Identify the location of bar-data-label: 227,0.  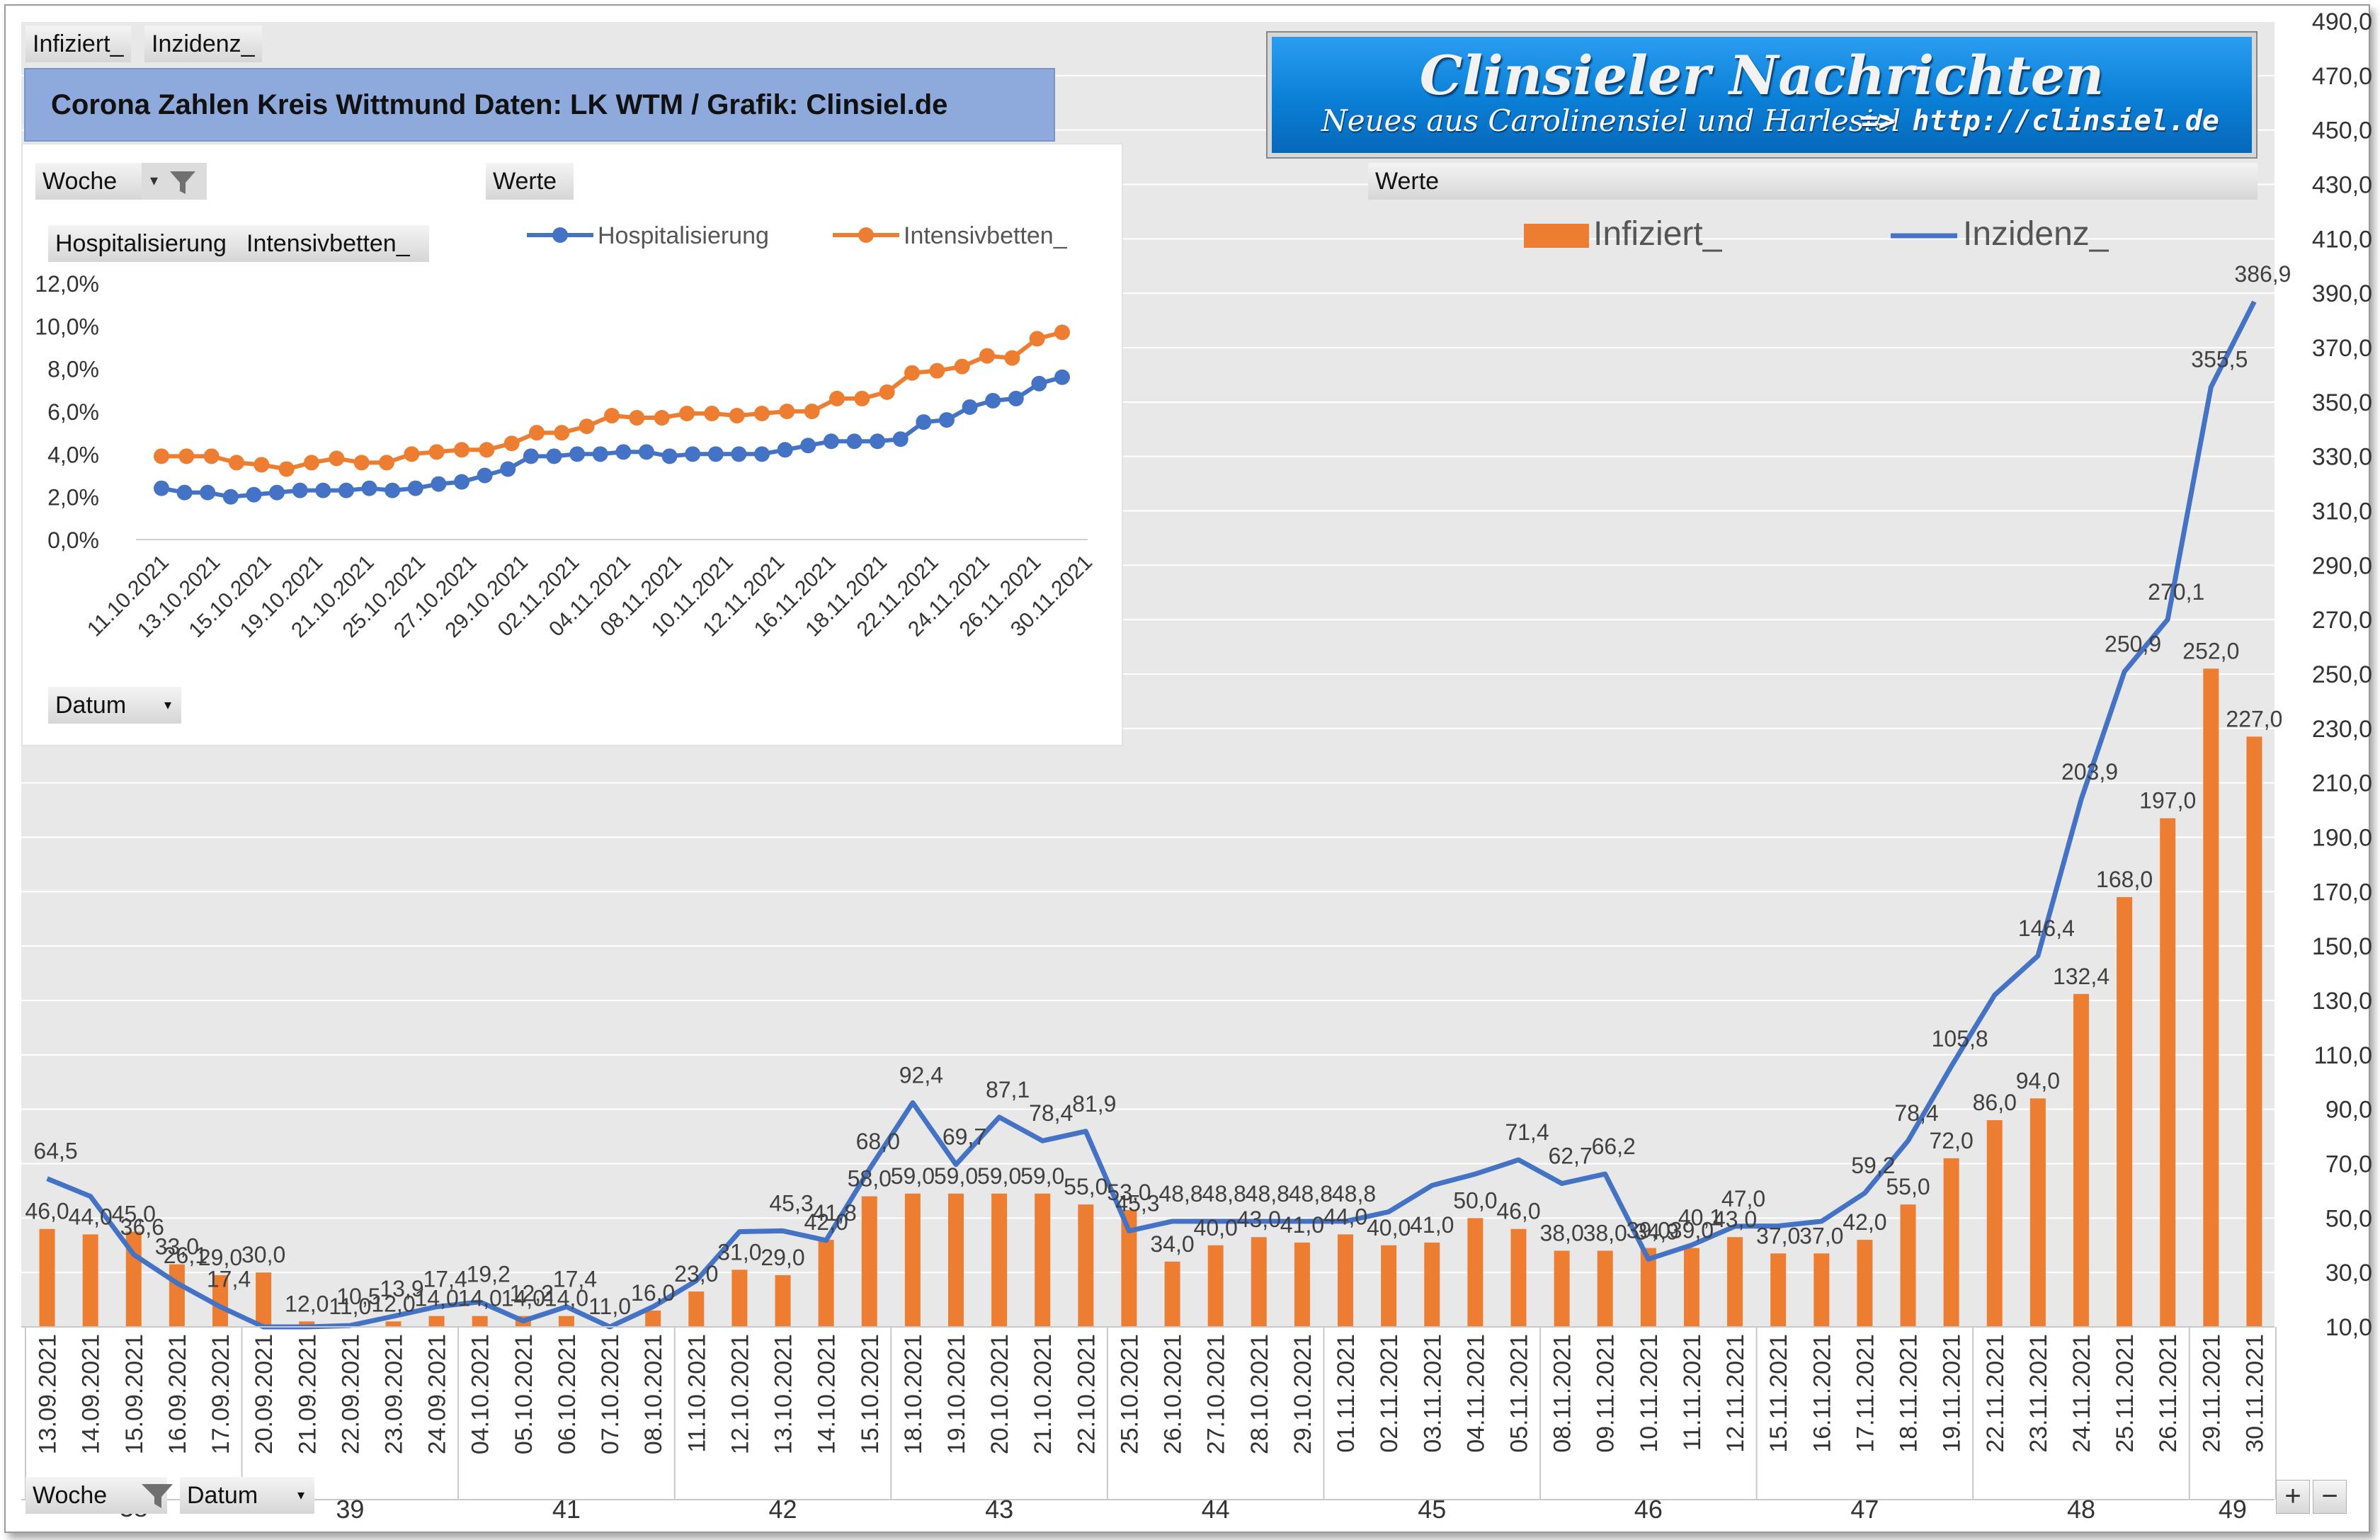
(2254, 719).